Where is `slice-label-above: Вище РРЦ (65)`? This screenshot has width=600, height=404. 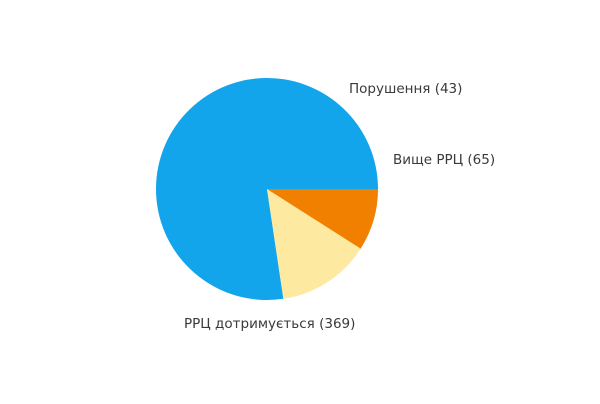 slice-label-above: Вище РРЦ (65) is located at coordinates (444, 160).